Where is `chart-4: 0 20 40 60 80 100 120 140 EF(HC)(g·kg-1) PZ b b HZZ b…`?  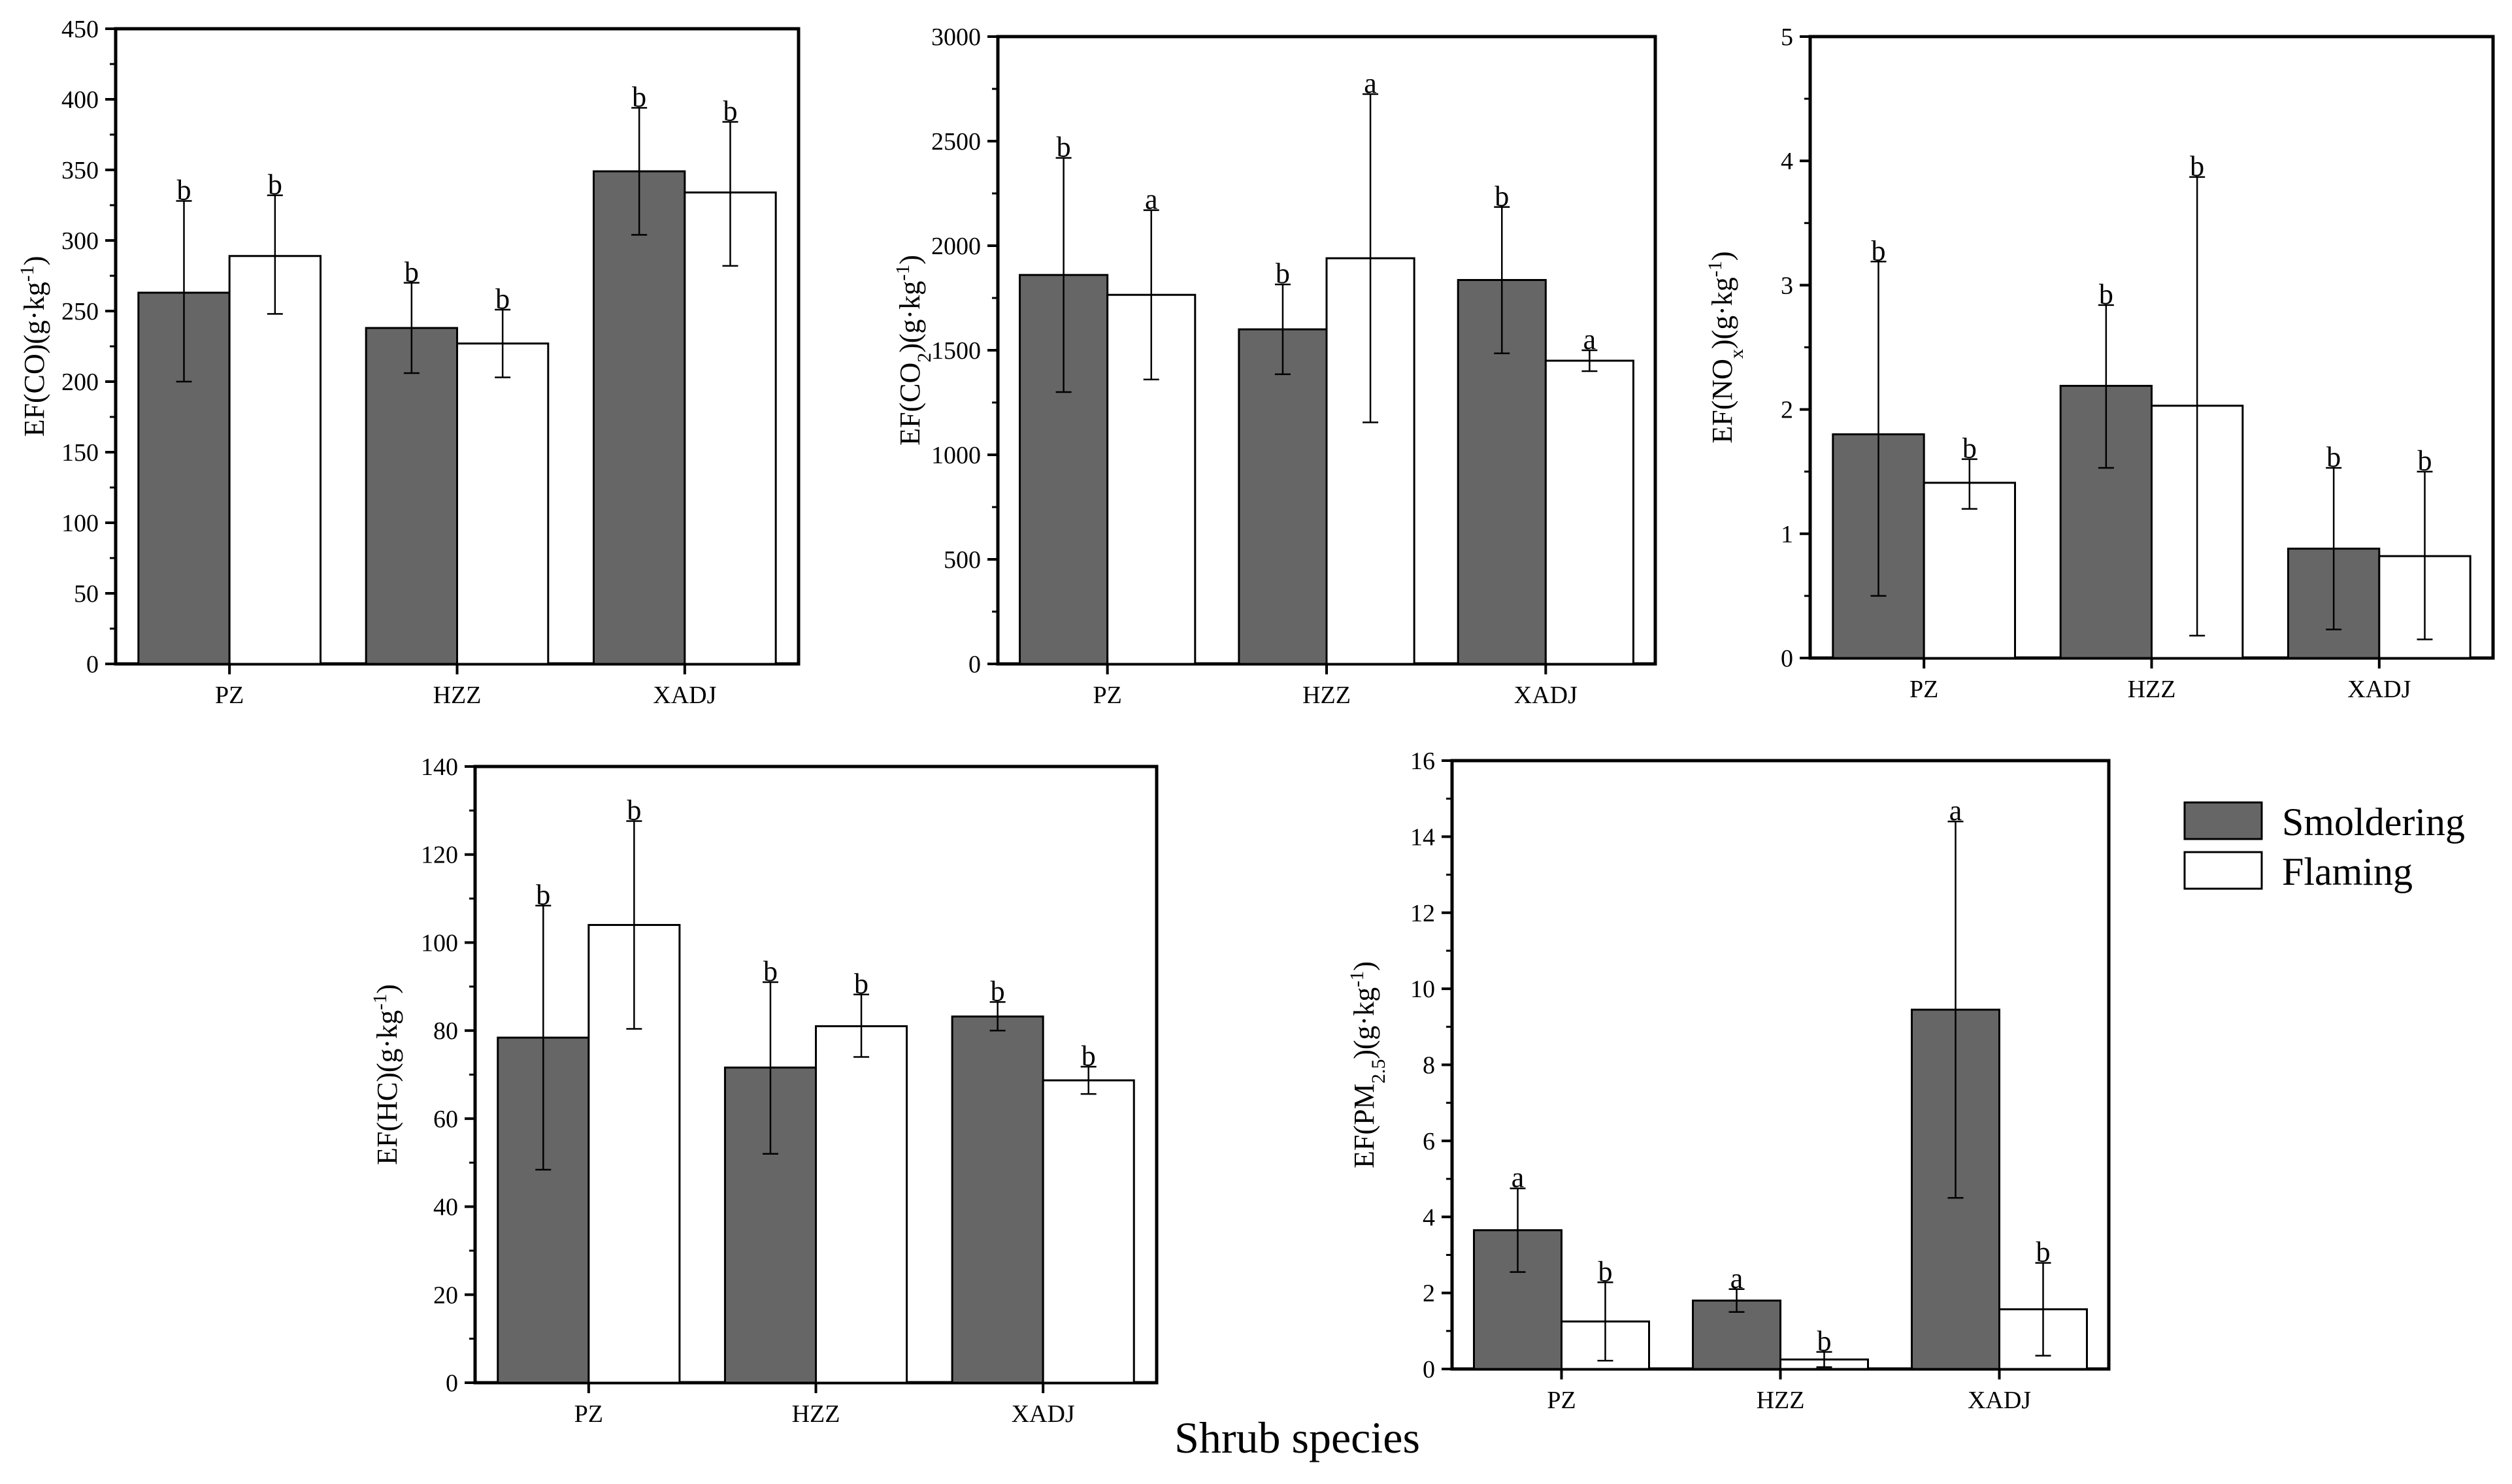
chart-4: 0 20 40 60 80 100 120 140 EF(HC)(g·kg-1) PZ b b HZZ b… is located at coordinates (764, 1090).